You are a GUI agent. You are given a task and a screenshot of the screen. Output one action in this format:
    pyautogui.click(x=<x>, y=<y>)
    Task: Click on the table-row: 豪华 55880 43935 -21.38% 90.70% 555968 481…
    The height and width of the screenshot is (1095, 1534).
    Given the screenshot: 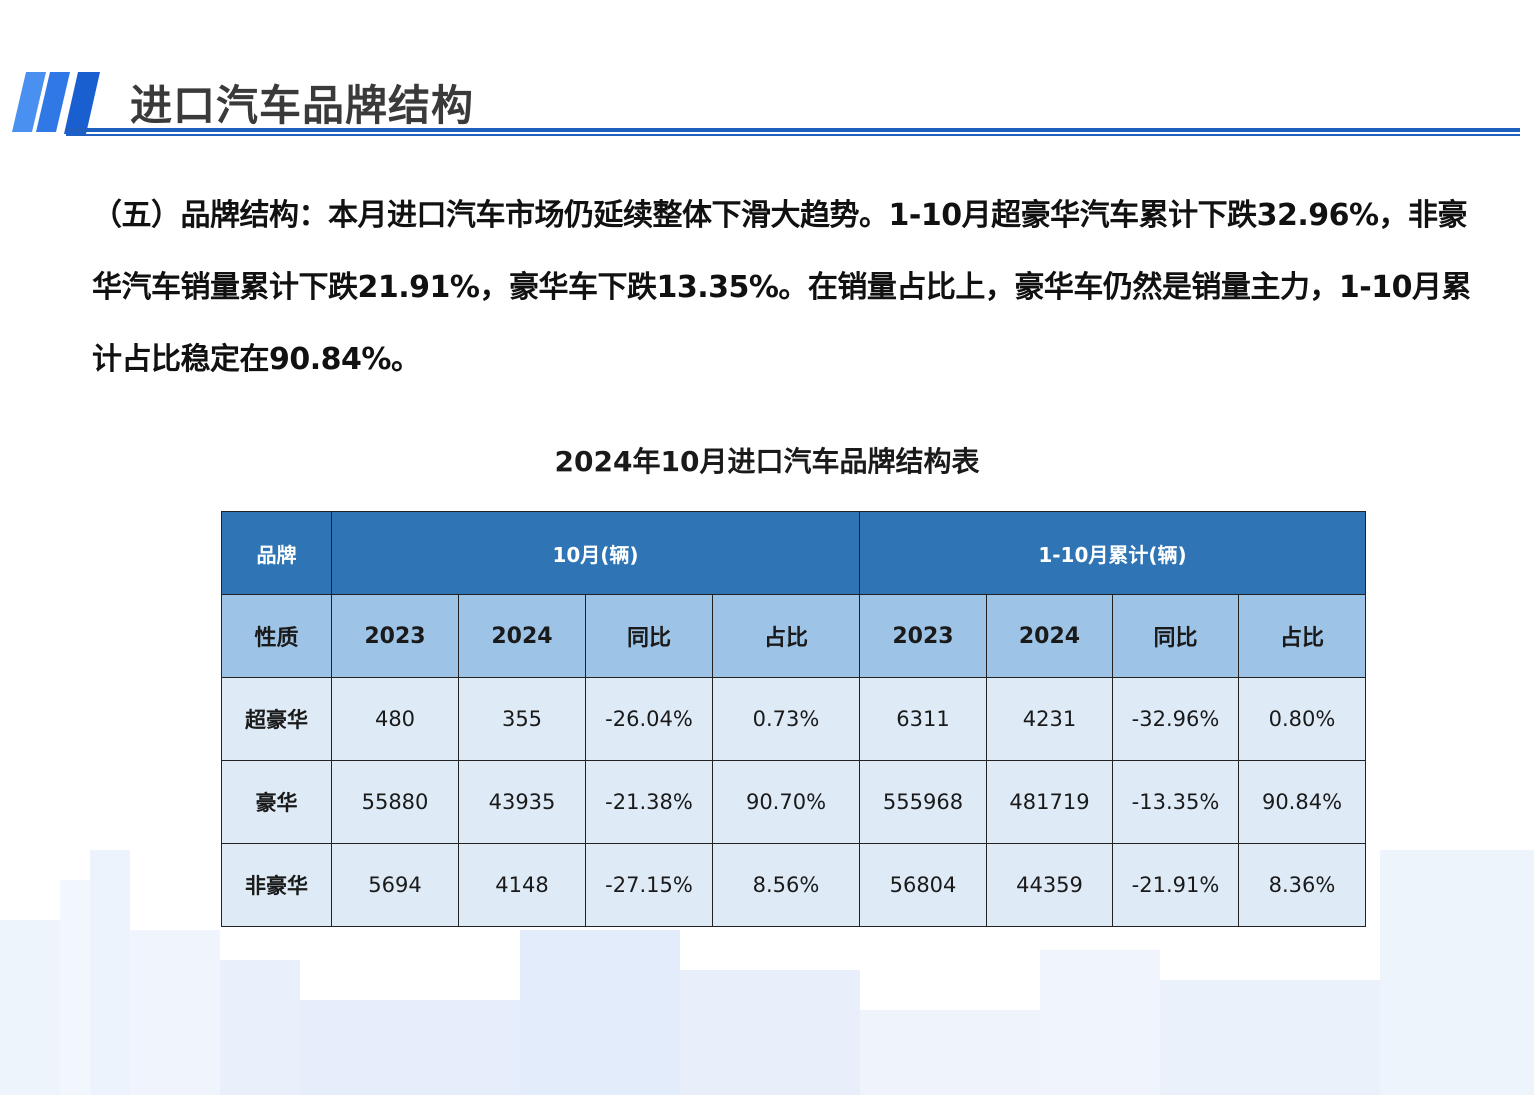 What is the action you would take?
    pyautogui.click(x=793, y=802)
    